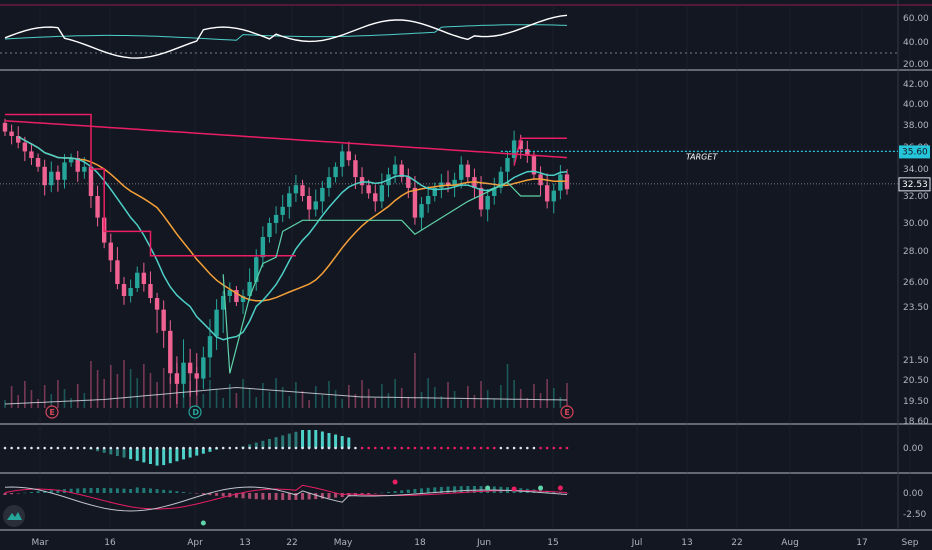 This screenshot has width=932, height=550. What do you see at coordinates (790, 543) in the screenshot?
I see `time-tick-label: Aug` at bounding box center [790, 543].